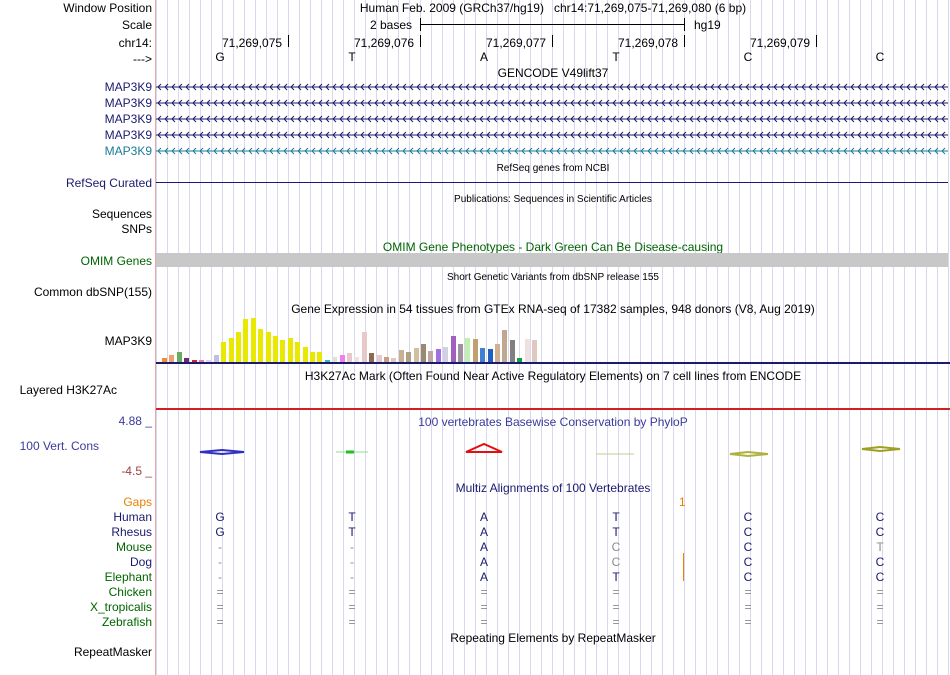 The height and width of the screenshot is (675, 950). What do you see at coordinates (552, 182) in the screenshot?
I see `refseq-gene-line` at bounding box center [552, 182].